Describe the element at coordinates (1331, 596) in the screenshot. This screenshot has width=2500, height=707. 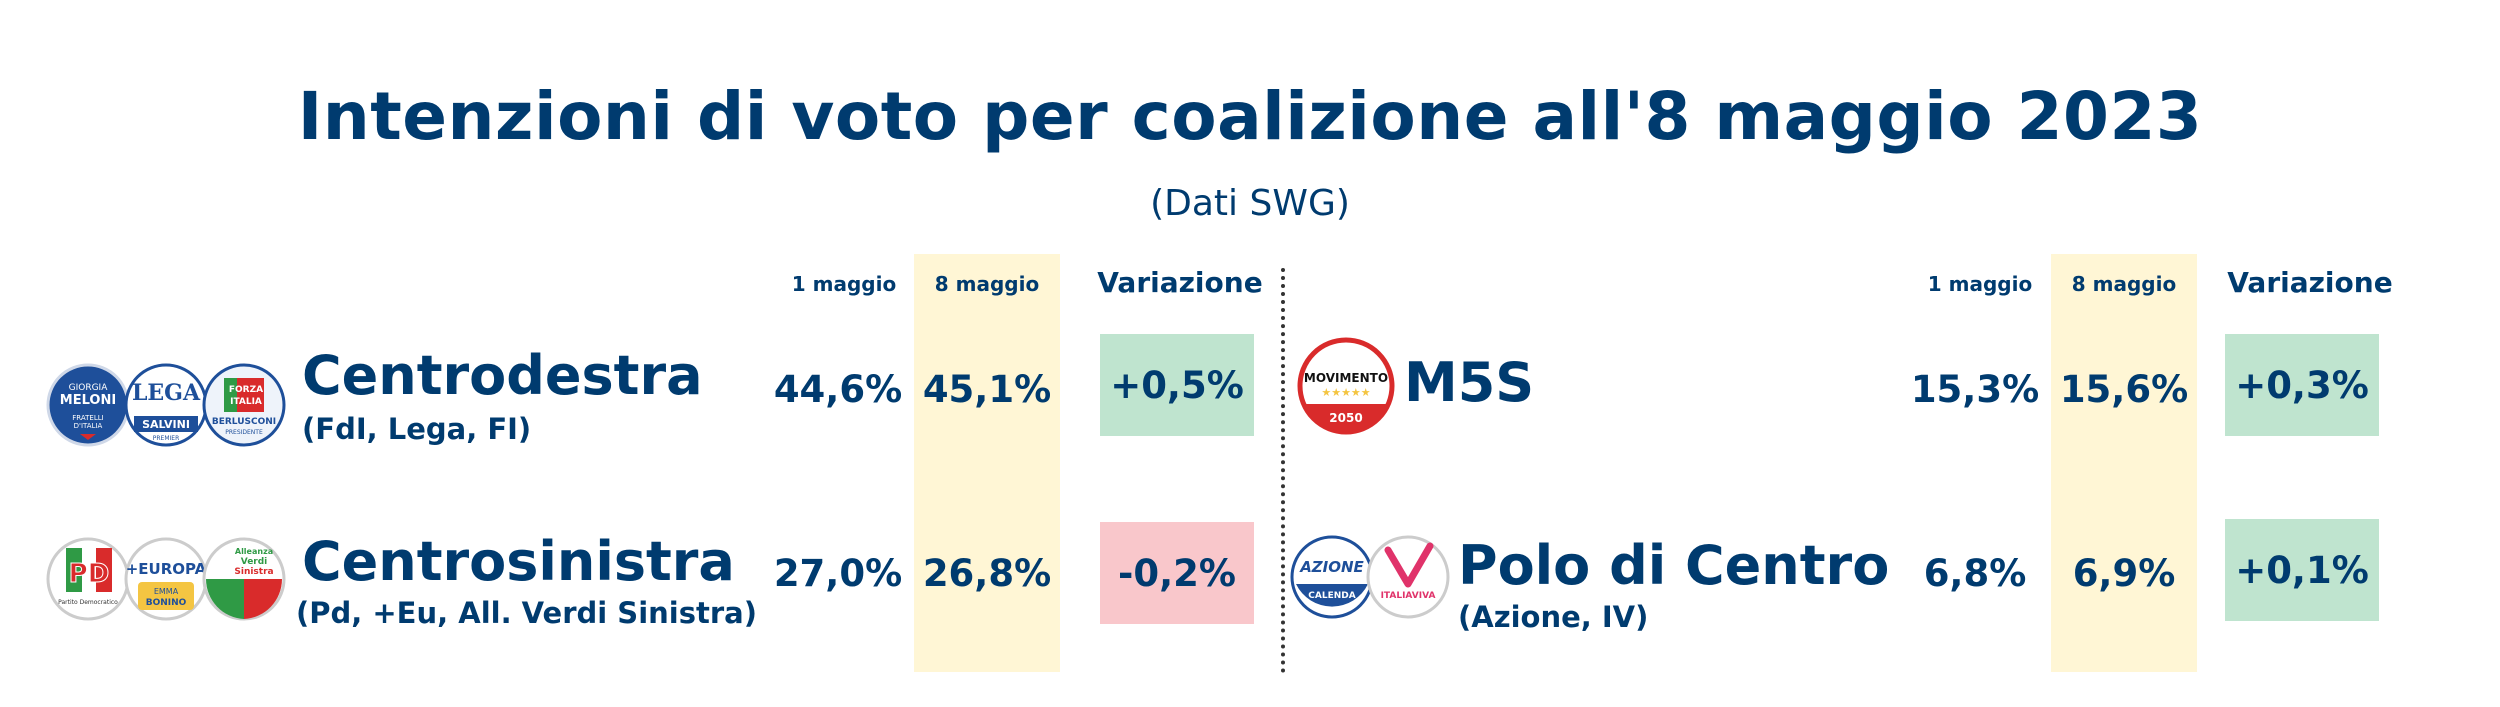
I see `svg-text: CALENDA` at that location.